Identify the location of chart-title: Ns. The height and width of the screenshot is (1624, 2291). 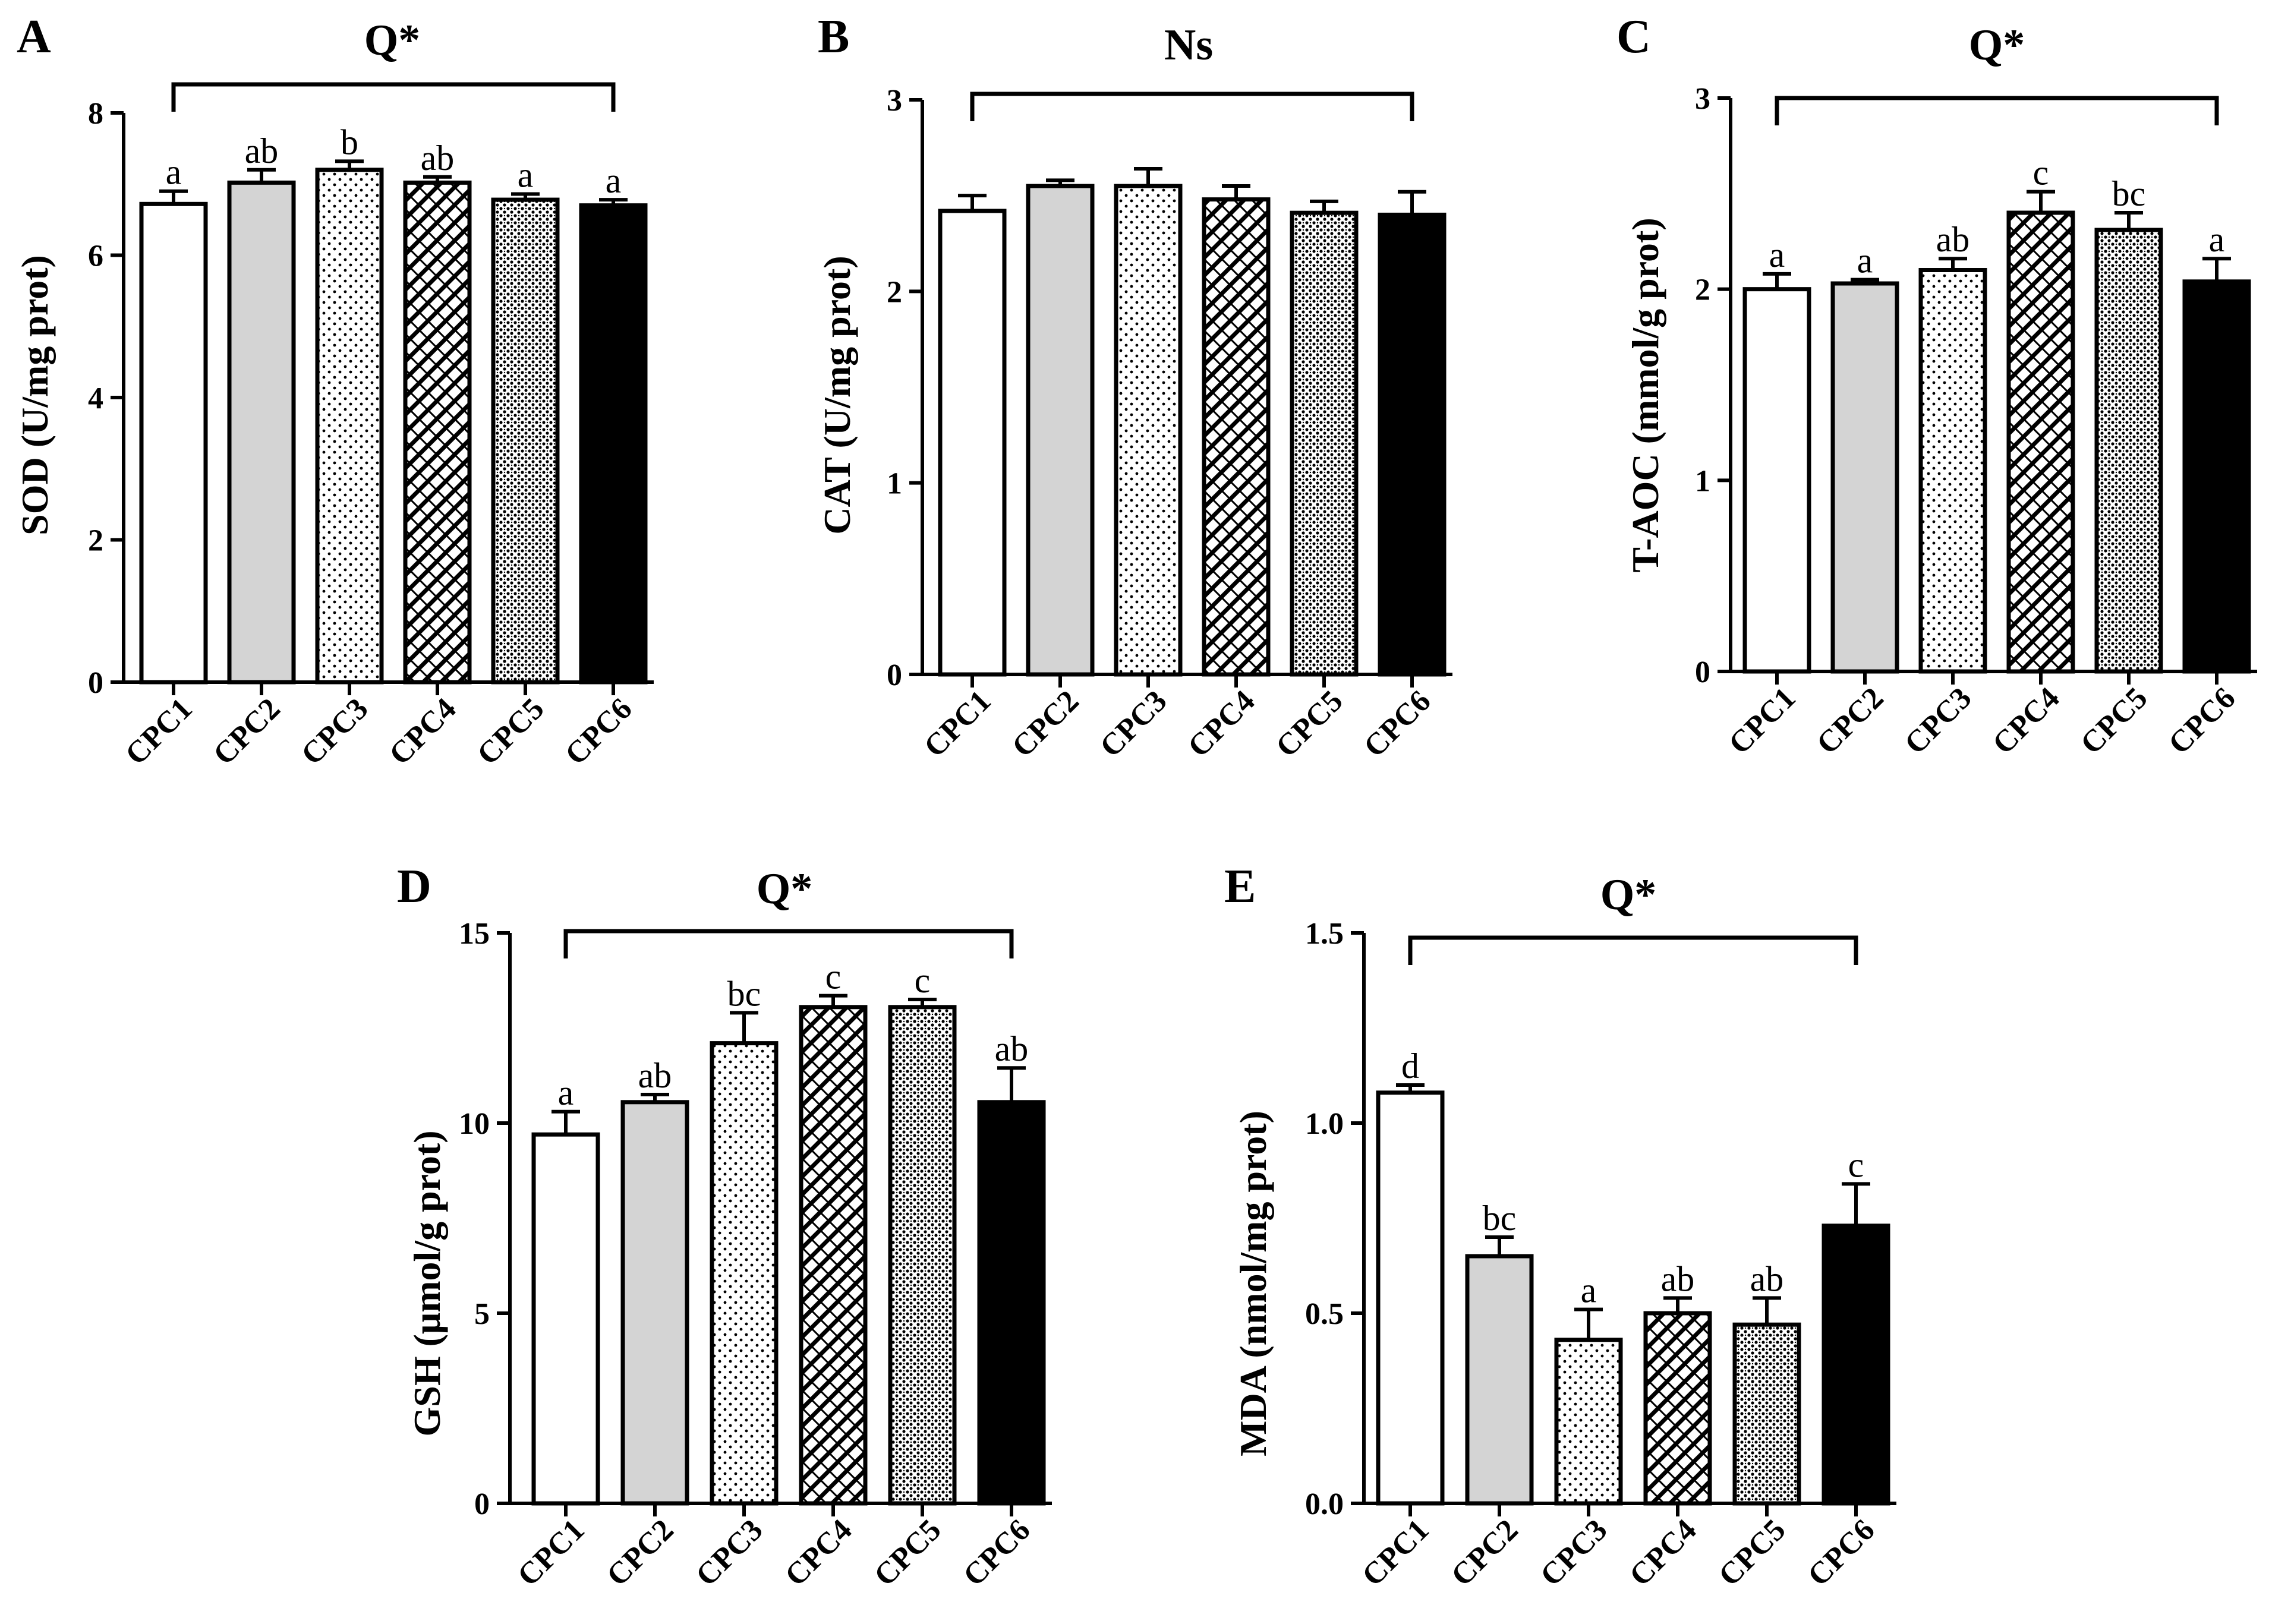
(1188, 45).